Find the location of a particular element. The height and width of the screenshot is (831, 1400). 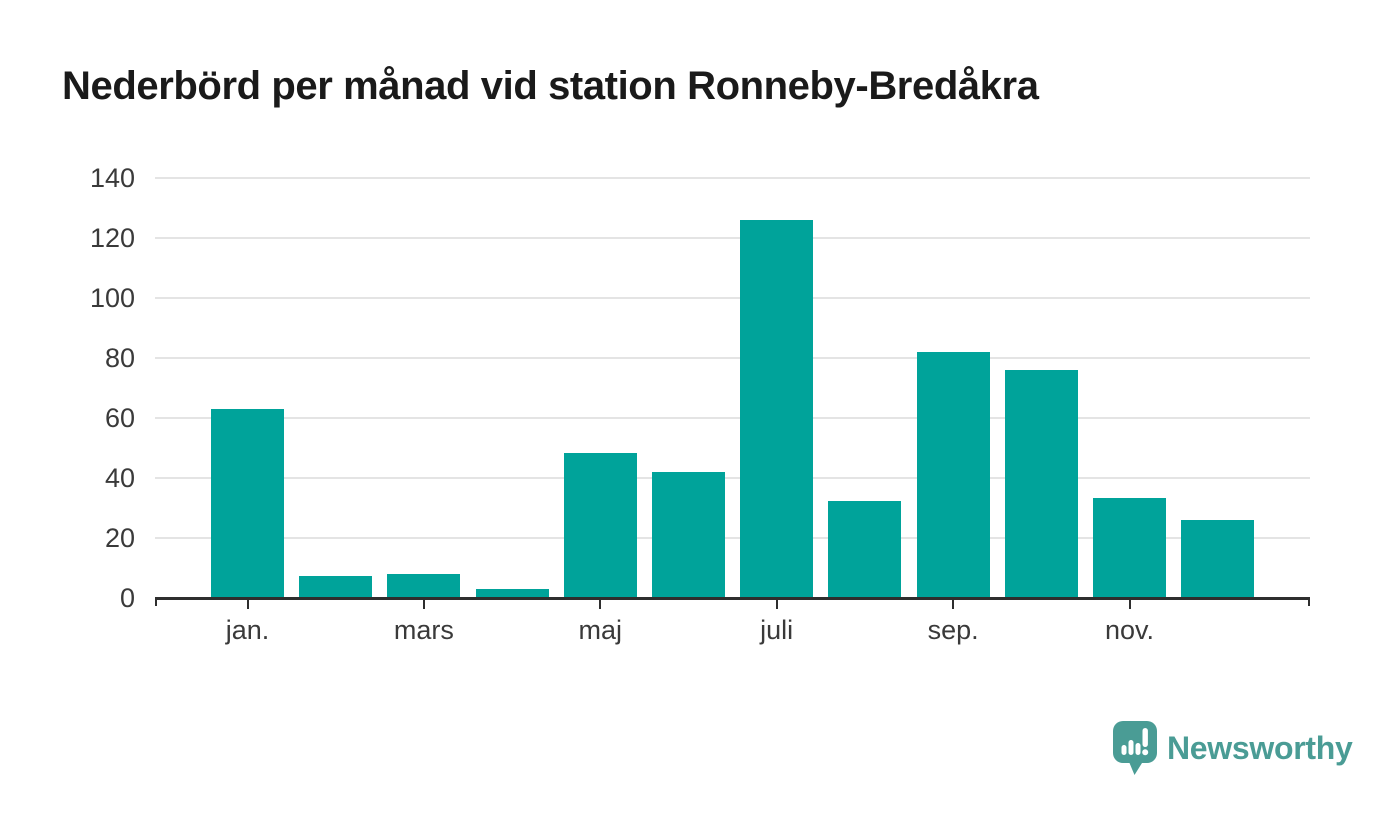

y-axis-tick-label: 20 is located at coordinates (119, 538).